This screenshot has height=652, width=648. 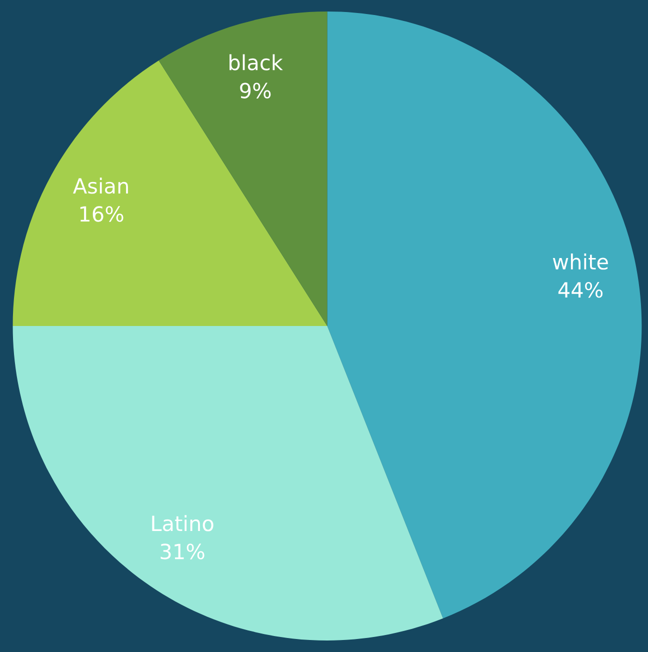 I want to click on pie-slice, so click(x=243, y=169).